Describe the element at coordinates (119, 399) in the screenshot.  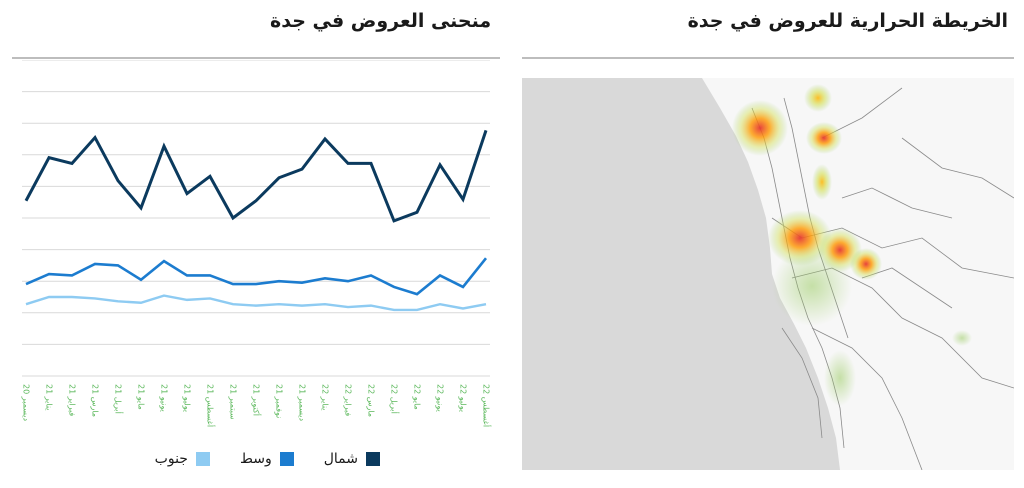
I see `x-tick-label: 21 أبريل` at that location.